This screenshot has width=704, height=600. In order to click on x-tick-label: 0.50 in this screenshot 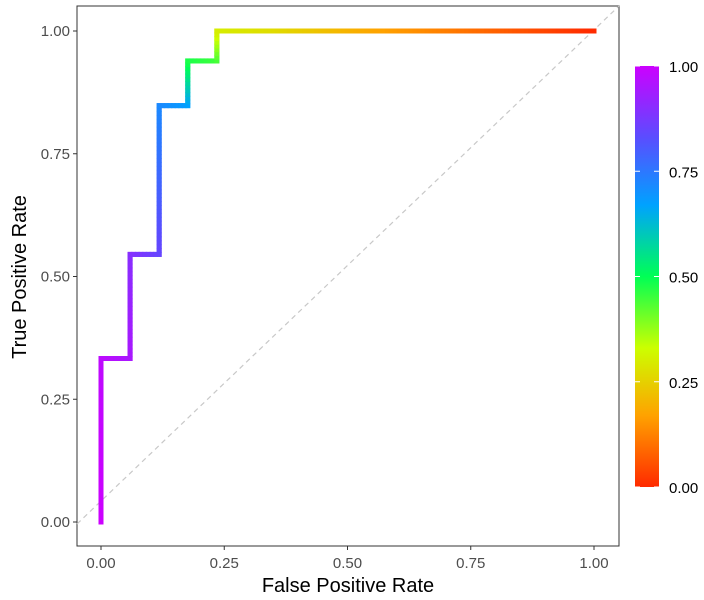, I will do `click(347, 563)`.